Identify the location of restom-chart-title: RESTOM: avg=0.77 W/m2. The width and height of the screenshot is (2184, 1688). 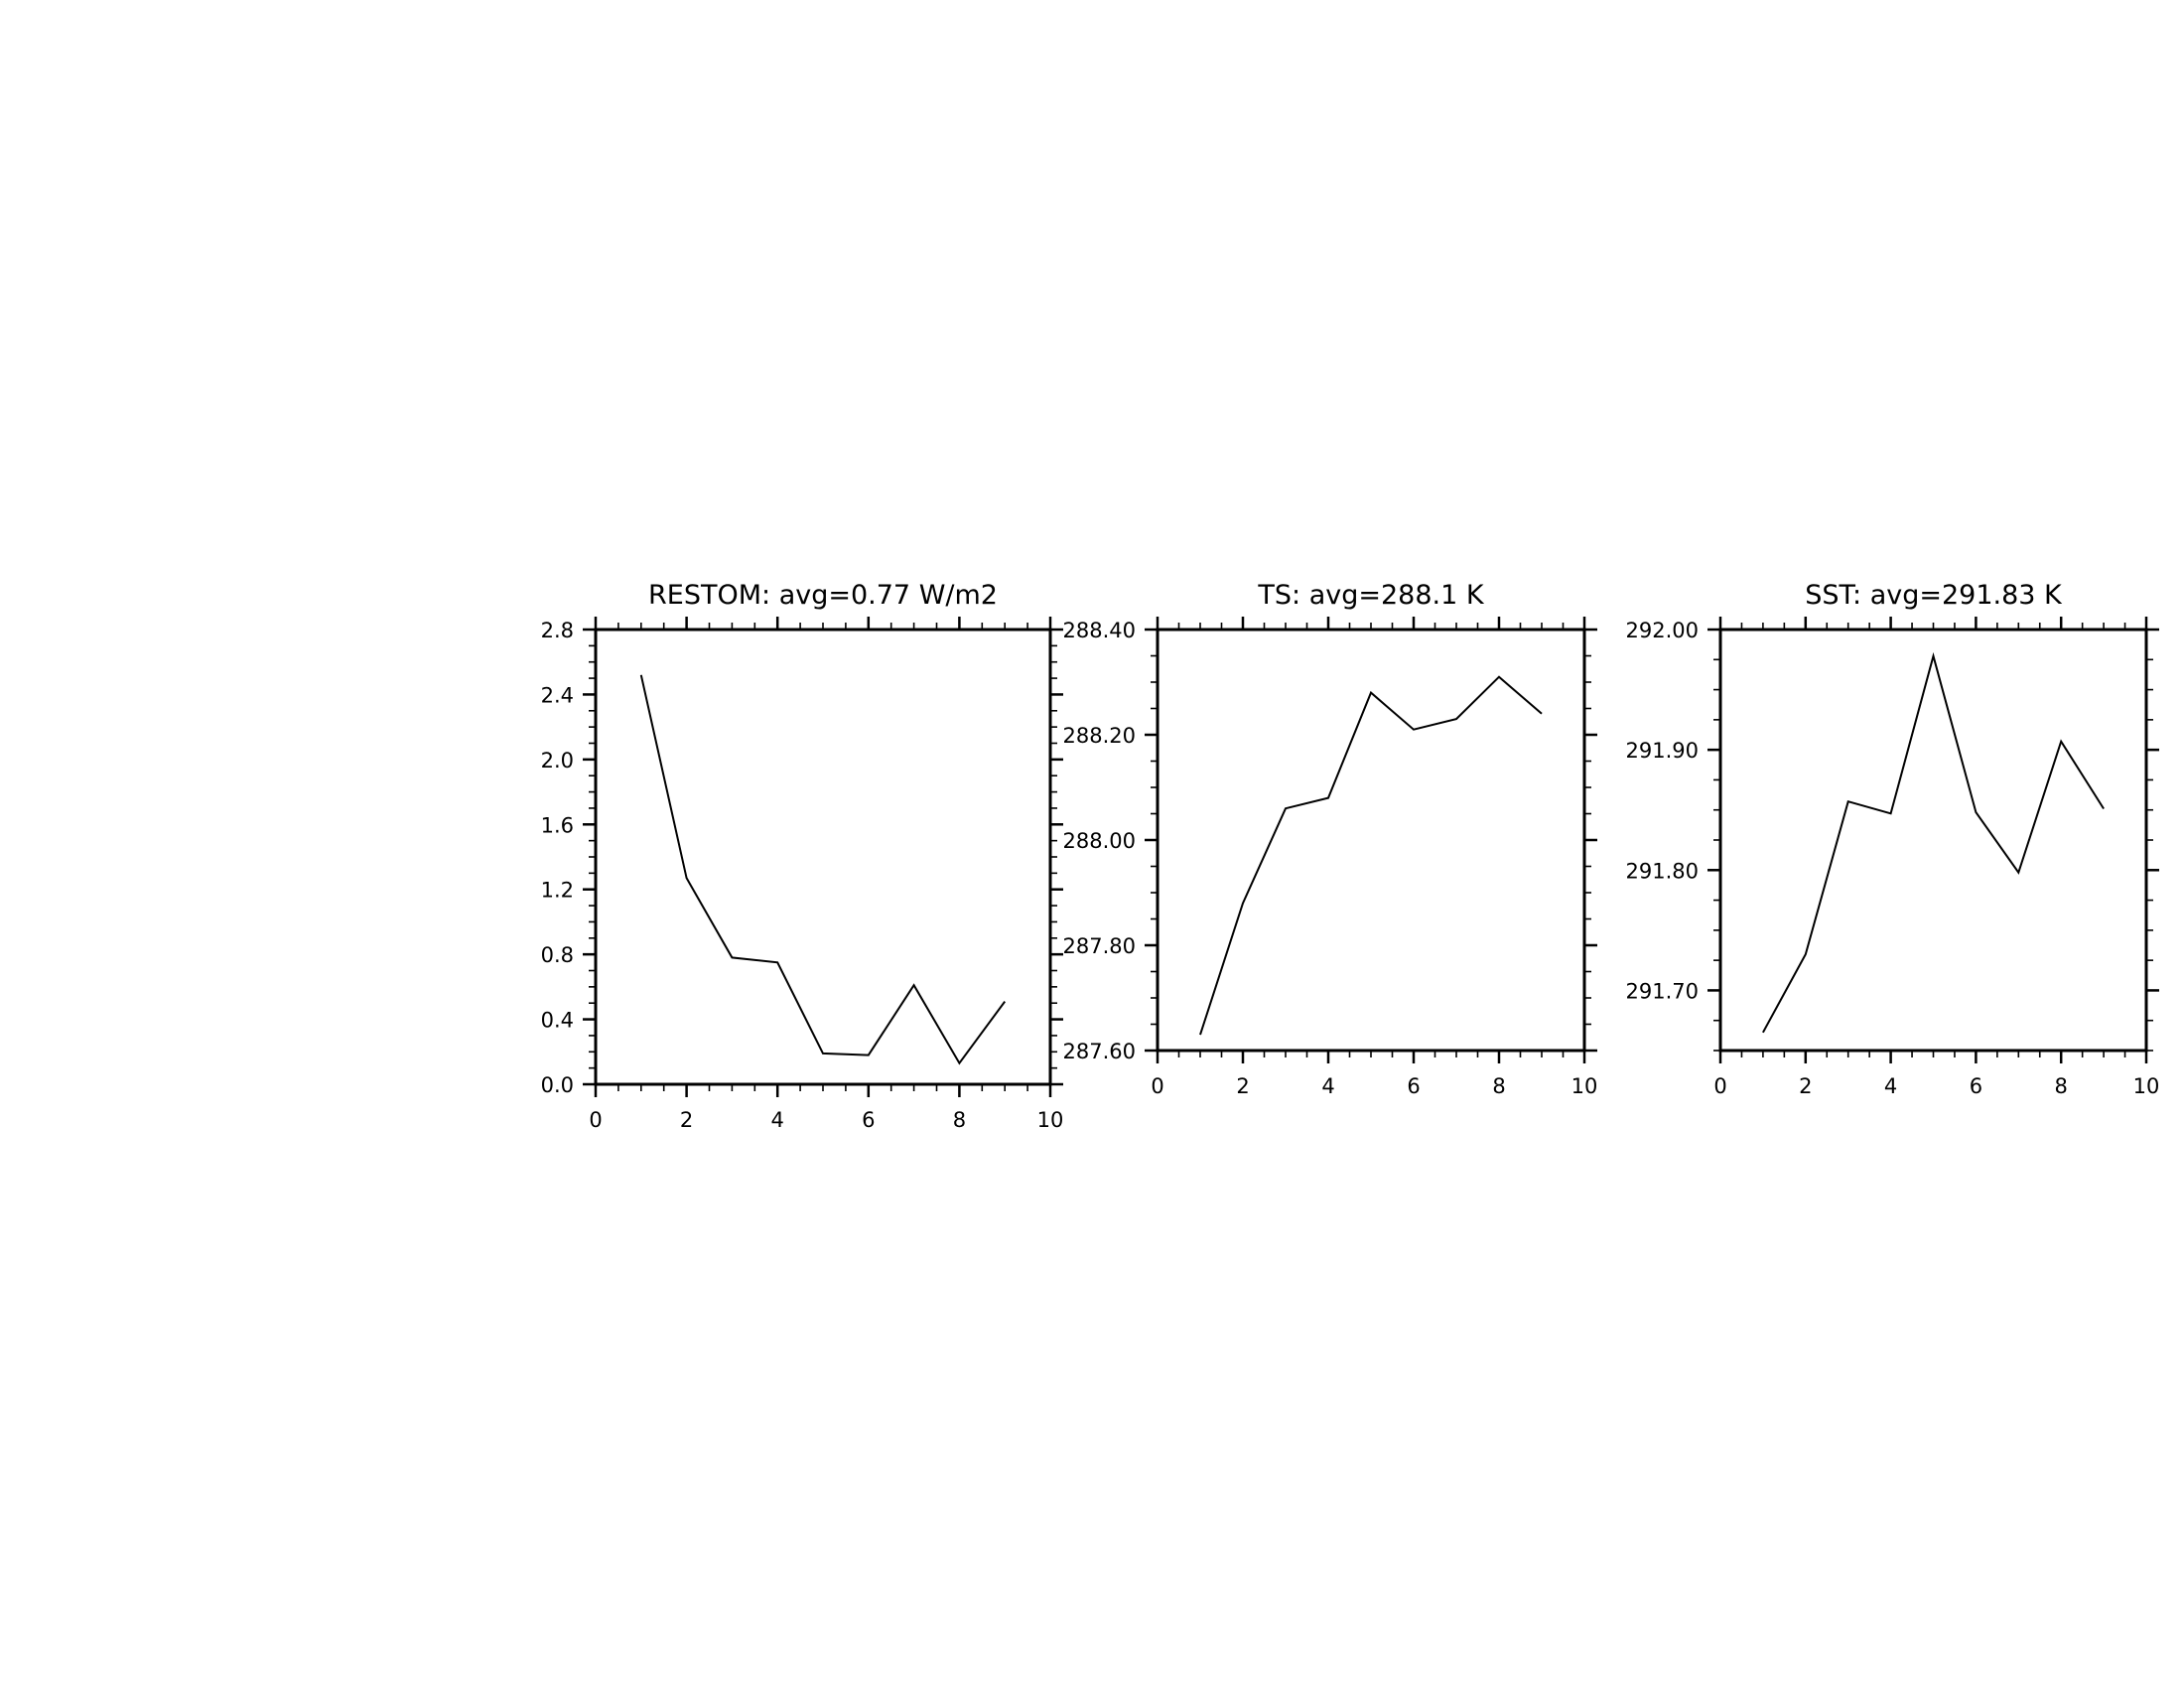
(823, 595).